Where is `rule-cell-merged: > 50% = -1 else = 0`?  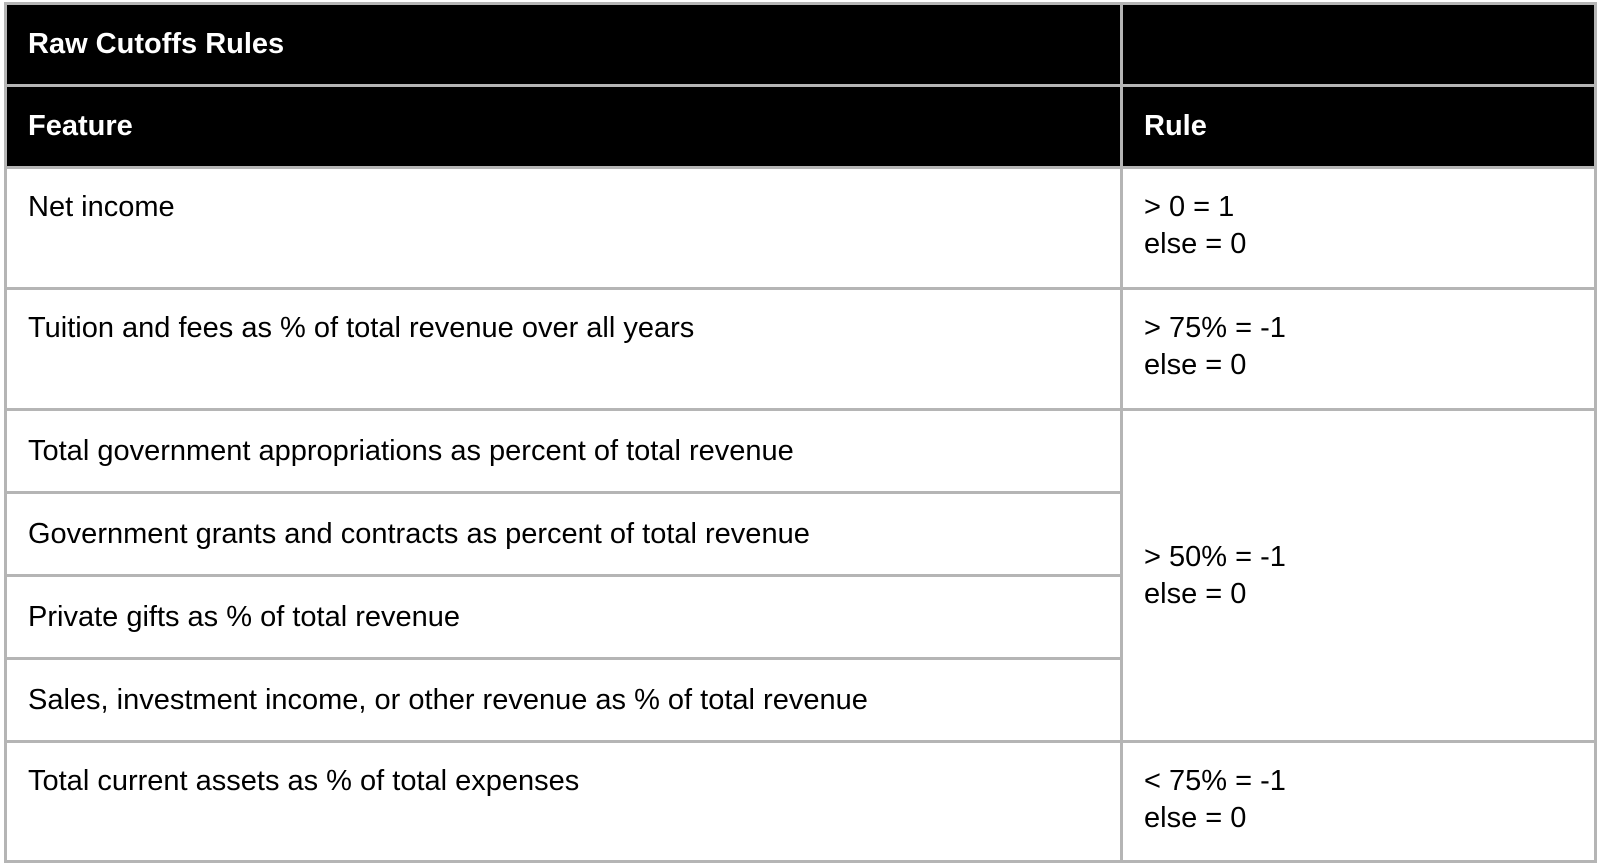
rule-cell-merged: > 50% = -1 else = 0 is located at coordinates (1358, 575).